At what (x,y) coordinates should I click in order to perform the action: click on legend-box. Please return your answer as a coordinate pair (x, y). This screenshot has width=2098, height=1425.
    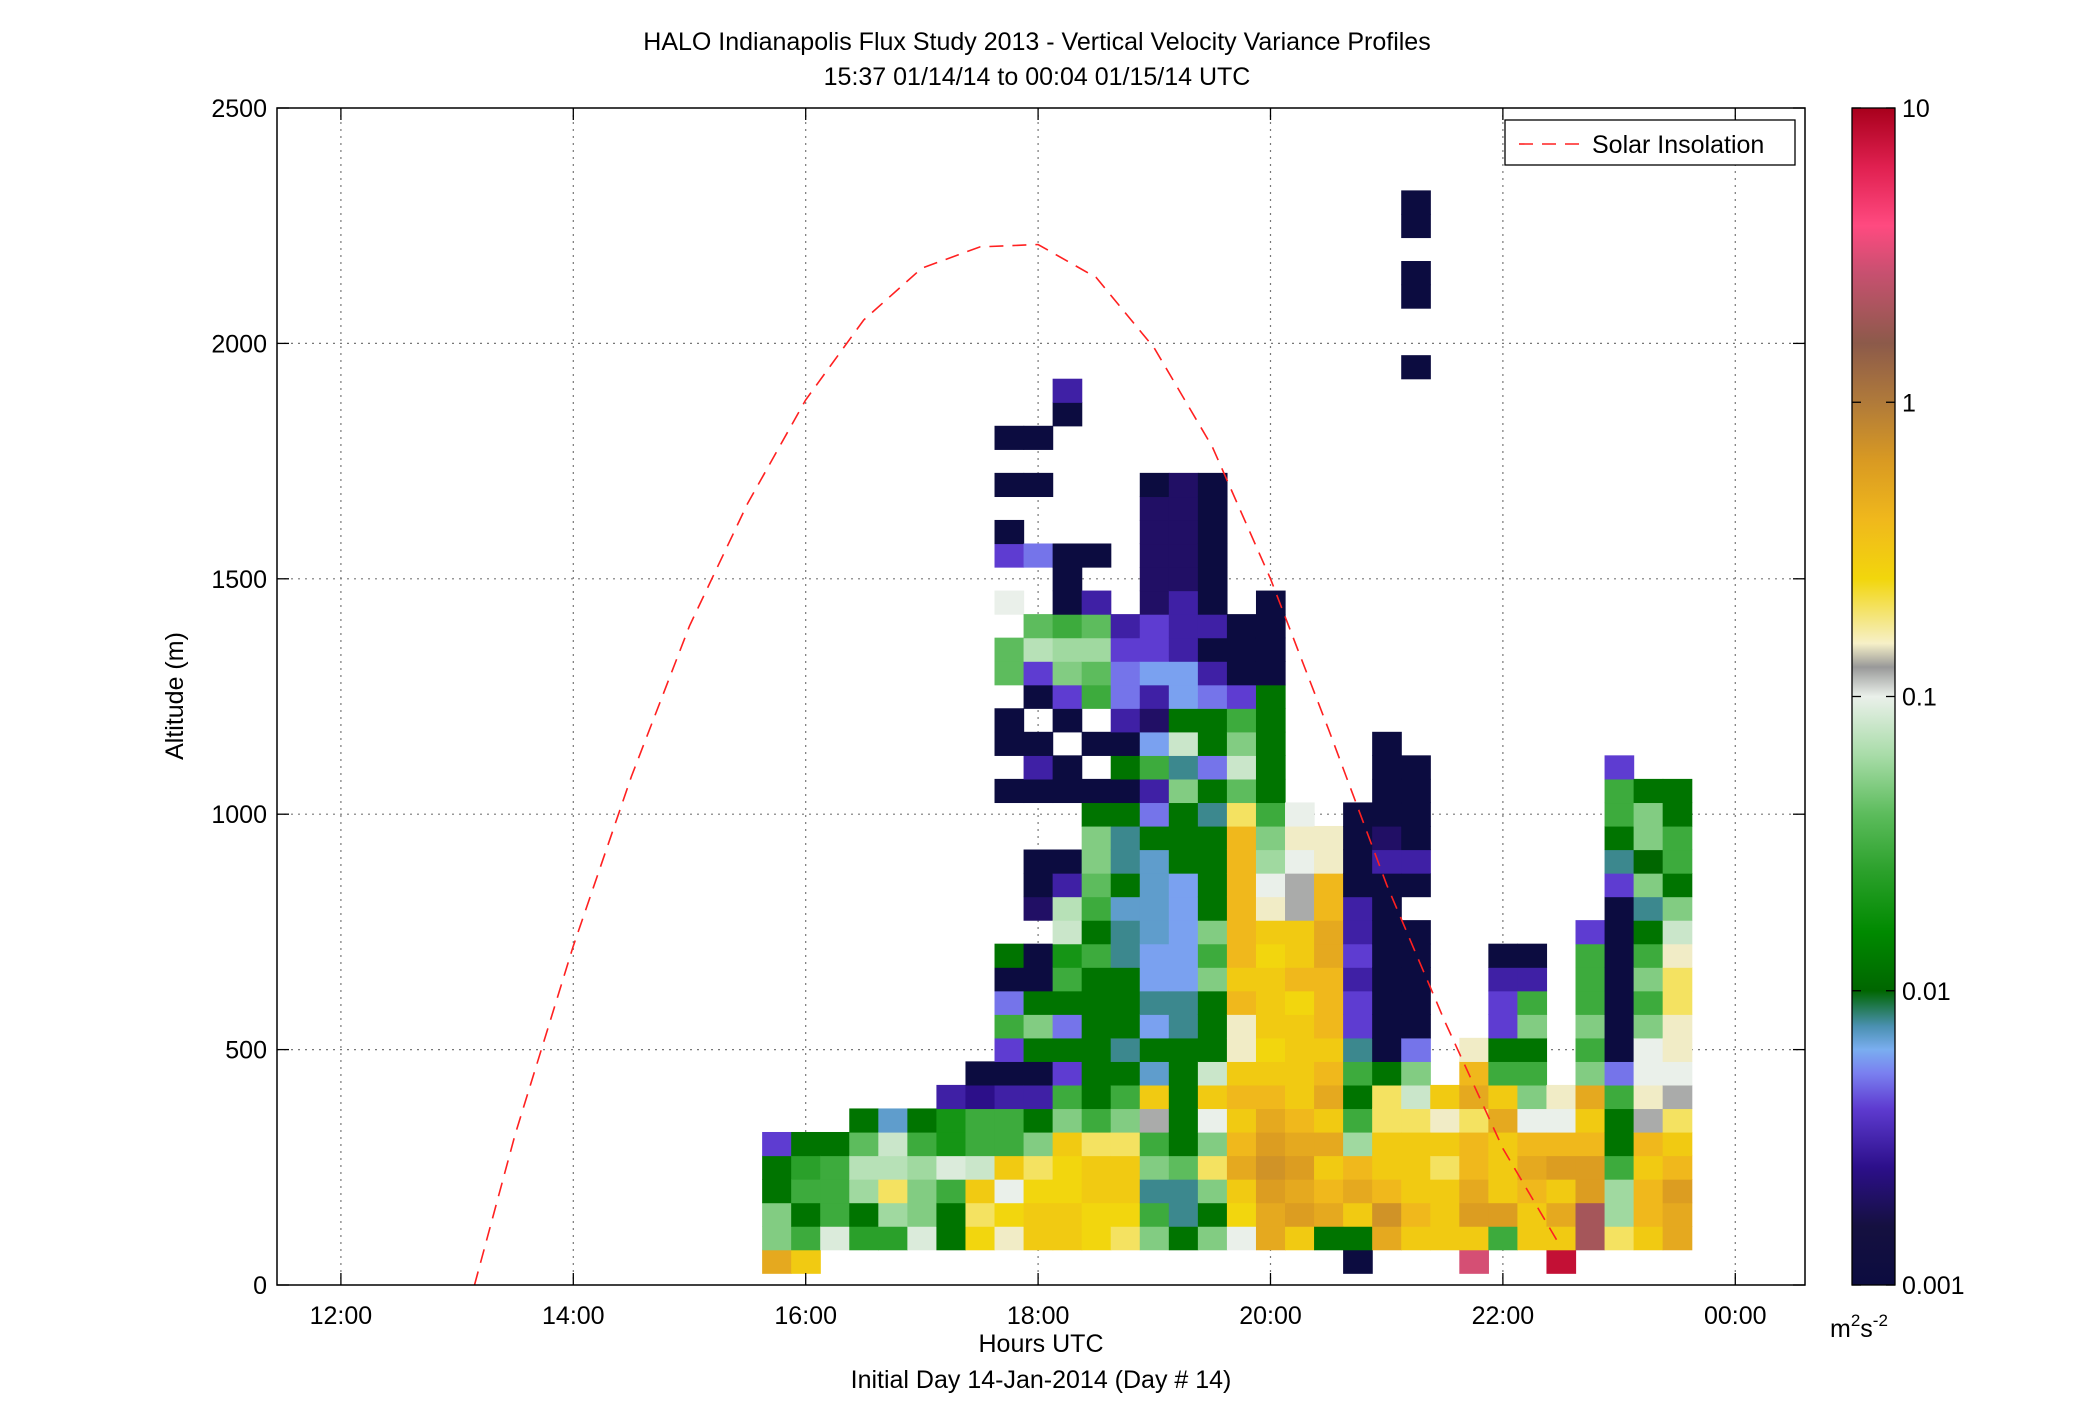
    Looking at the image, I should click on (1650, 142).